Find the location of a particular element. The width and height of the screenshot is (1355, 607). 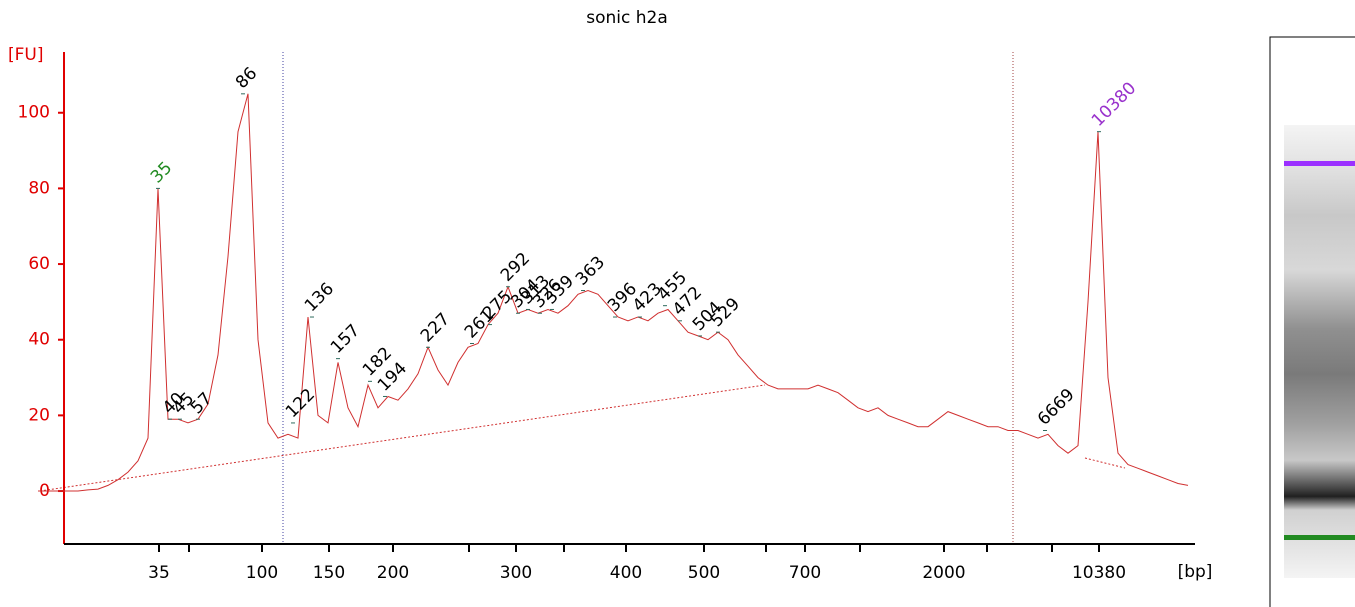

peak-label: 35 is located at coordinates (161, 172).